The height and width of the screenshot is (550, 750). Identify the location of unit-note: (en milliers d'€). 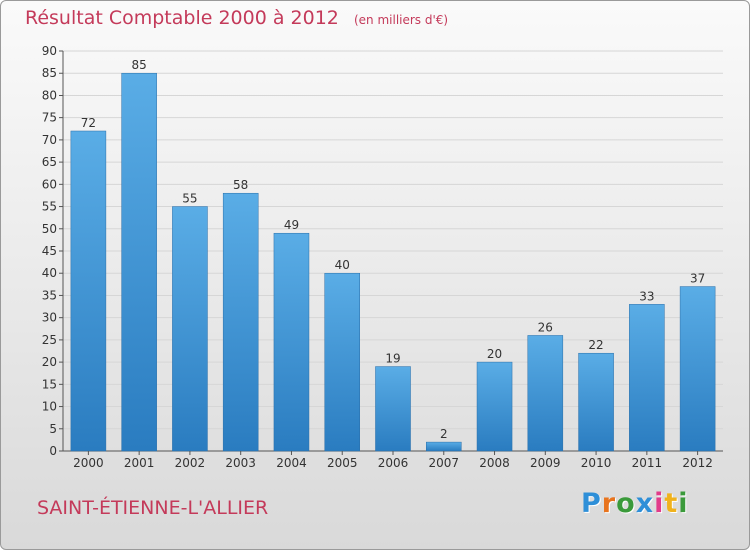
(401, 20).